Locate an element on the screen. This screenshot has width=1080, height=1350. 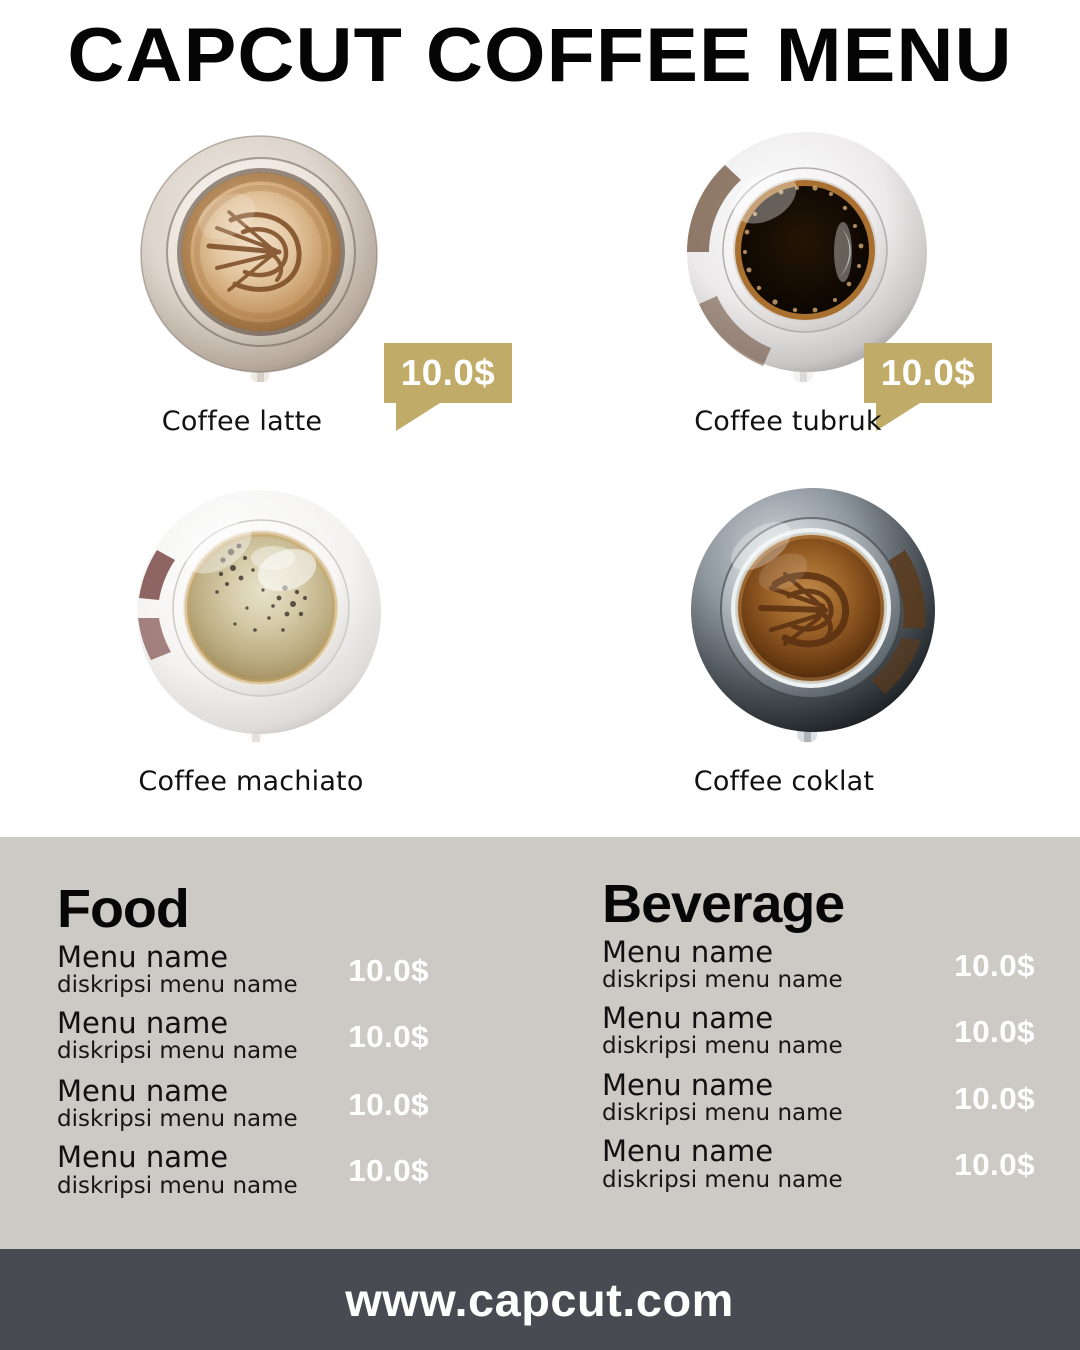
page-title: CAPCUT COFFEE MENU is located at coordinates (540, 55).